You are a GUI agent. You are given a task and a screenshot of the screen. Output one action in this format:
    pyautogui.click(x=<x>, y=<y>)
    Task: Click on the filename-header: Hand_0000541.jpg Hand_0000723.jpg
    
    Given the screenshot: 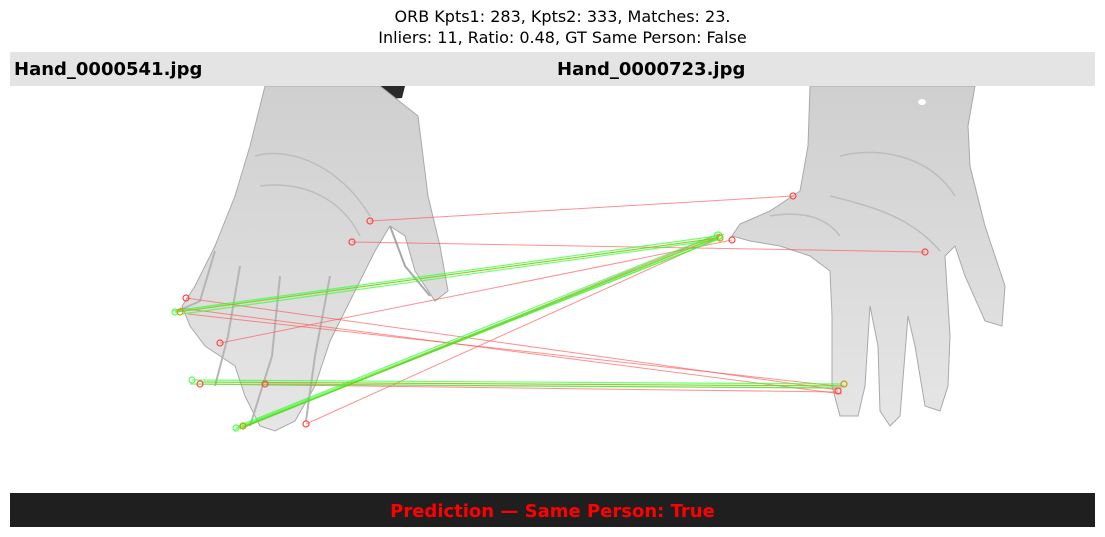 What is the action you would take?
    pyautogui.click(x=552, y=69)
    